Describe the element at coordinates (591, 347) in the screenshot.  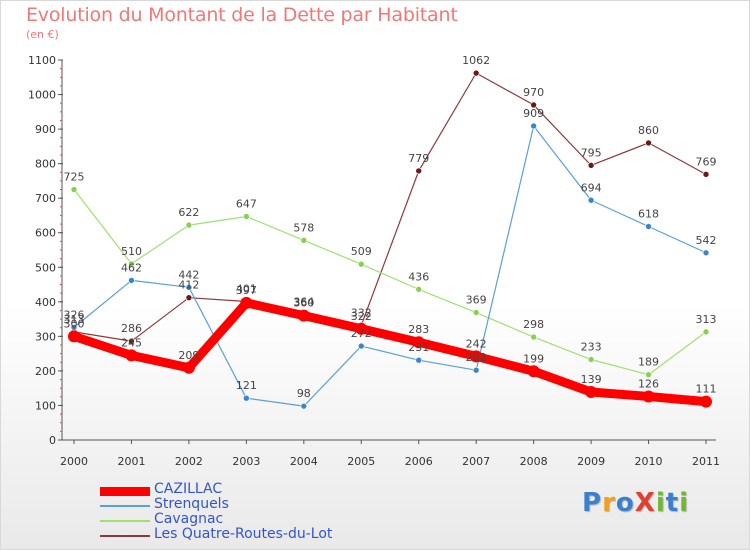
I see `data-label-cavagnac: 233` at that location.